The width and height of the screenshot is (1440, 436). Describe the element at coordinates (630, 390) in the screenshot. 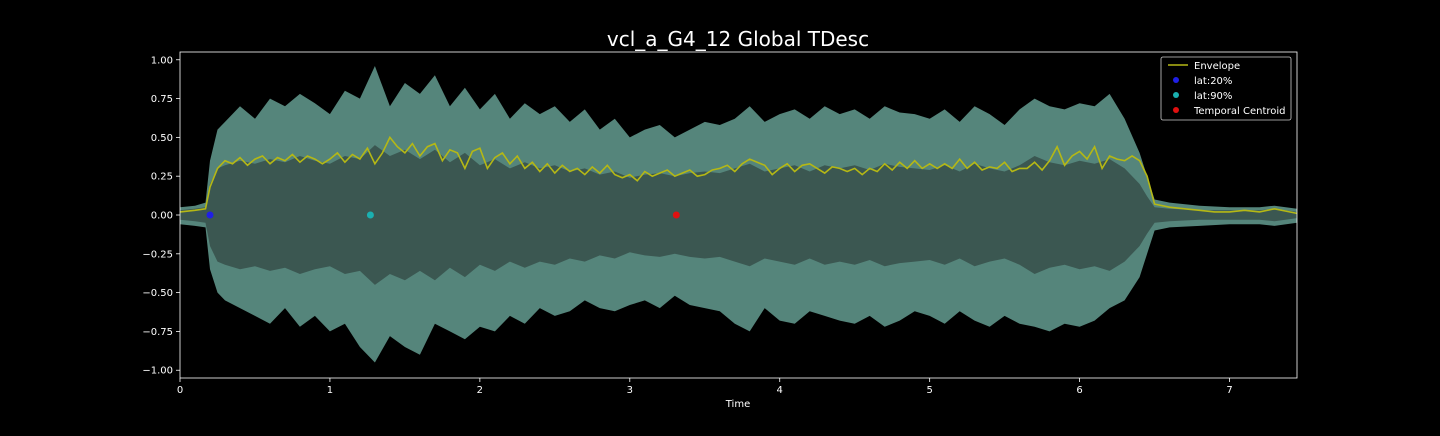

I see `x-tick-label: 3` at that location.